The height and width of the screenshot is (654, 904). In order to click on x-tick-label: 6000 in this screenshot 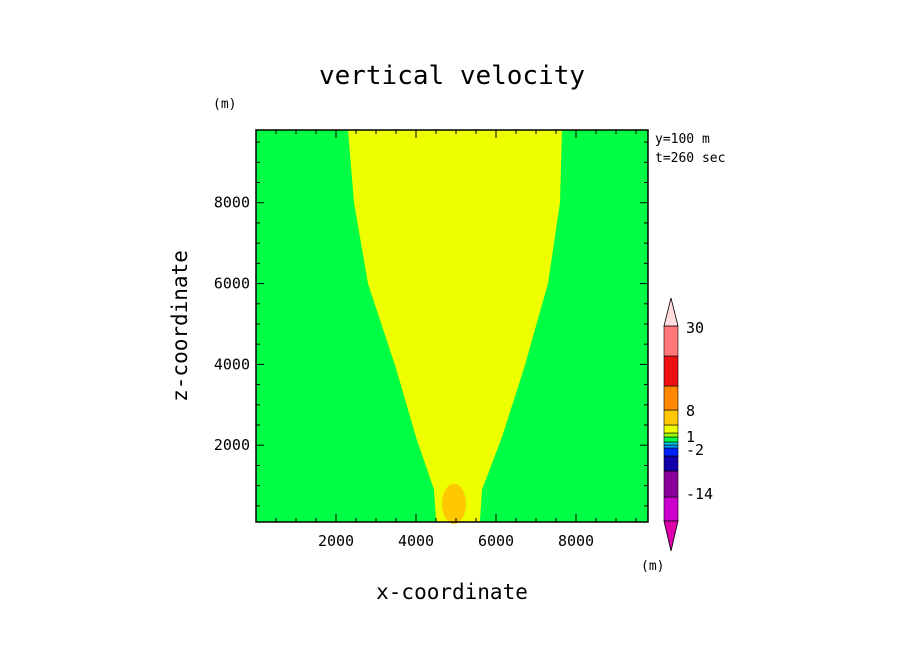, I will do `click(496, 541)`.